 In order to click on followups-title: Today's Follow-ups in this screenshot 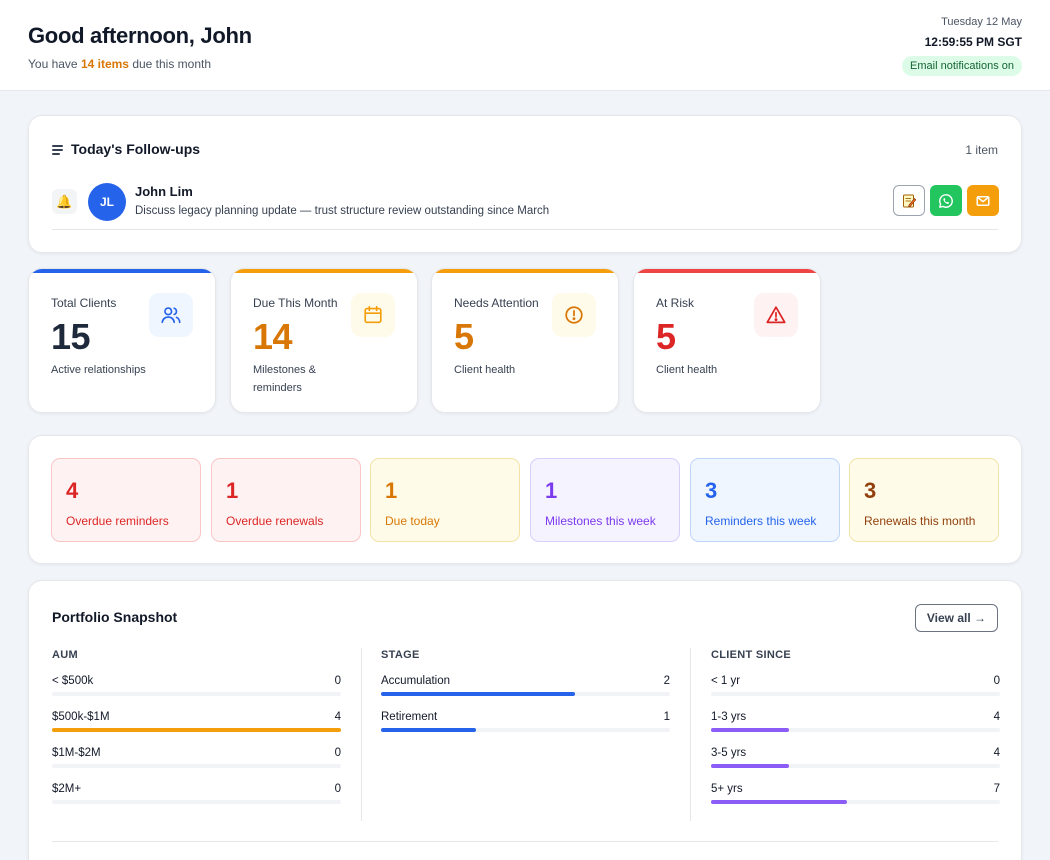, I will do `click(136, 149)`.